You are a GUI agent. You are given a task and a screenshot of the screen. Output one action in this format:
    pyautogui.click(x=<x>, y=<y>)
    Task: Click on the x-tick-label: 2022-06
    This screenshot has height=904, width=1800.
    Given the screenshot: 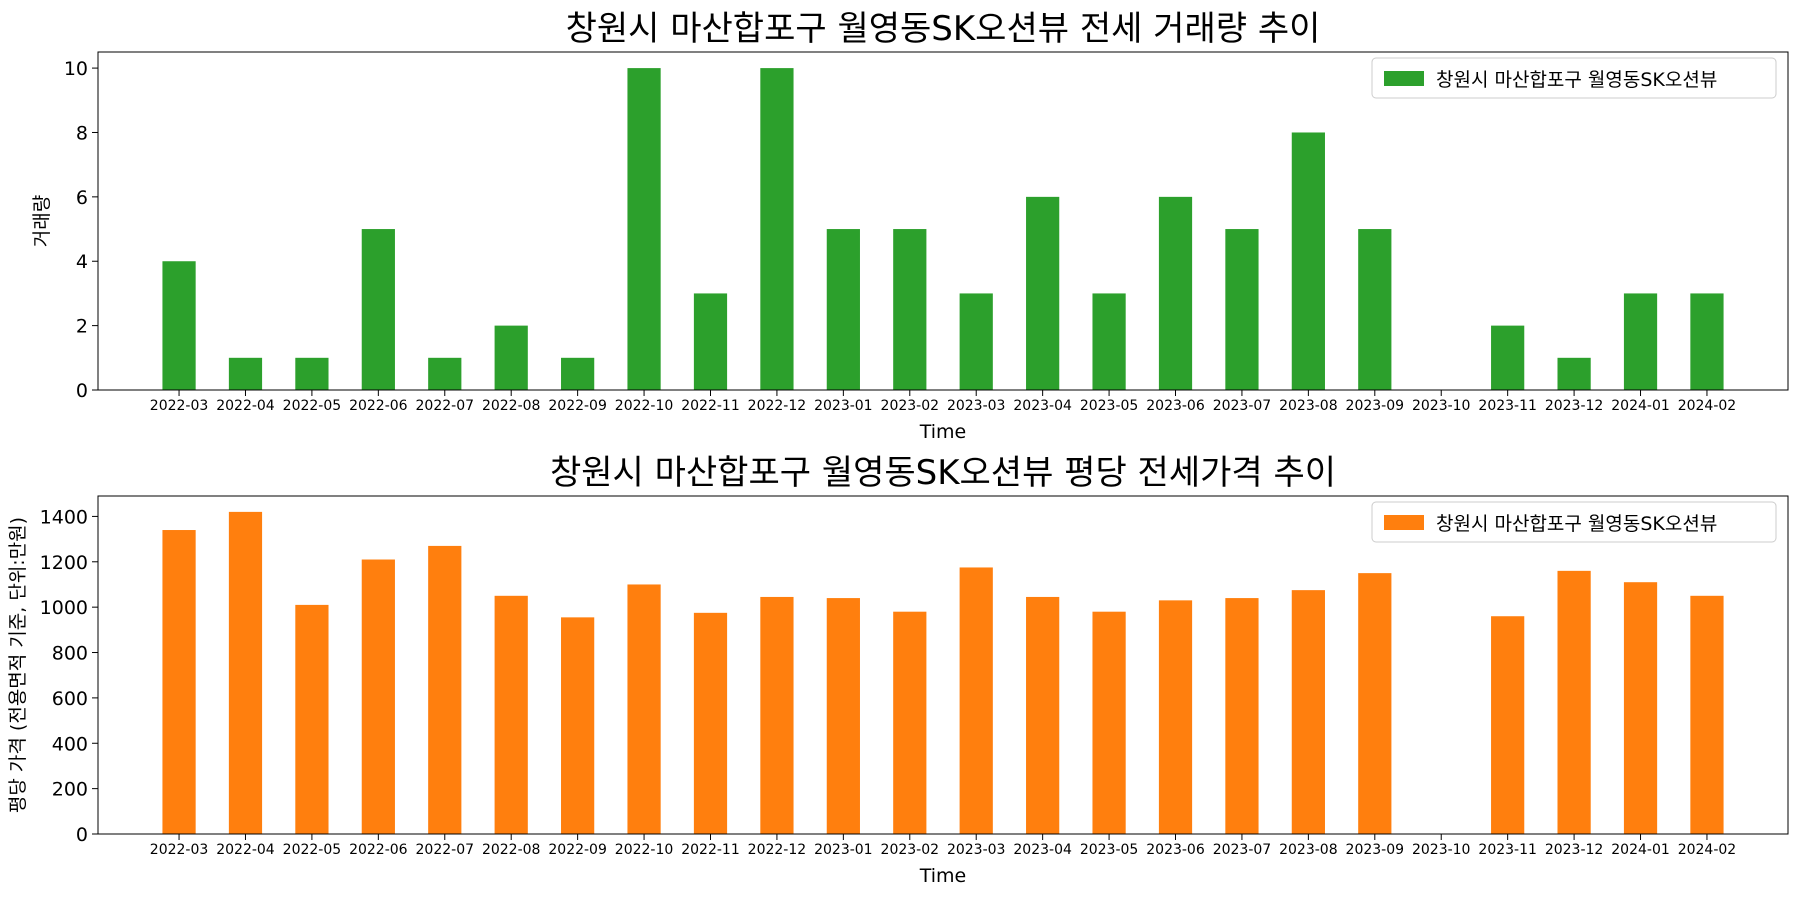 What is the action you would take?
    pyautogui.click(x=378, y=850)
    